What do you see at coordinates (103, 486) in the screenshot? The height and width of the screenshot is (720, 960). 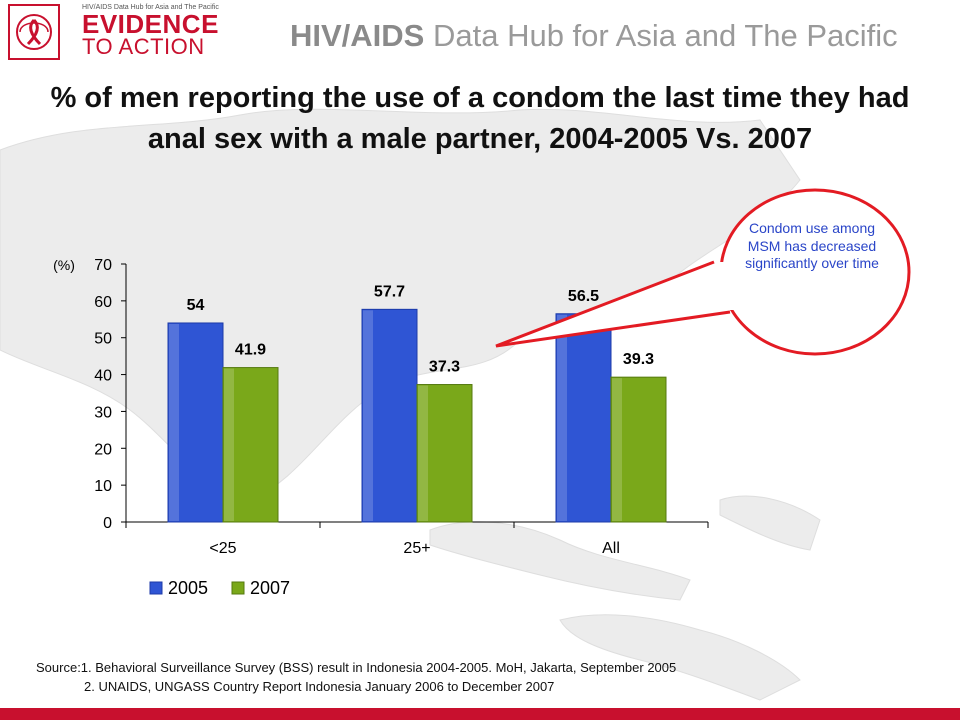 I see `y-tick-label: 10` at bounding box center [103, 486].